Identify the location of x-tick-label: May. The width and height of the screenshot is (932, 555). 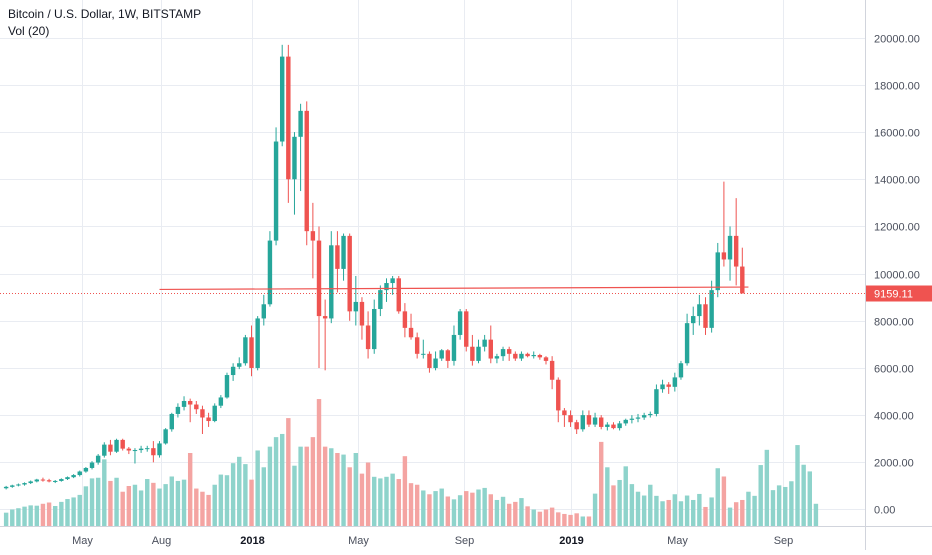
(677, 541).